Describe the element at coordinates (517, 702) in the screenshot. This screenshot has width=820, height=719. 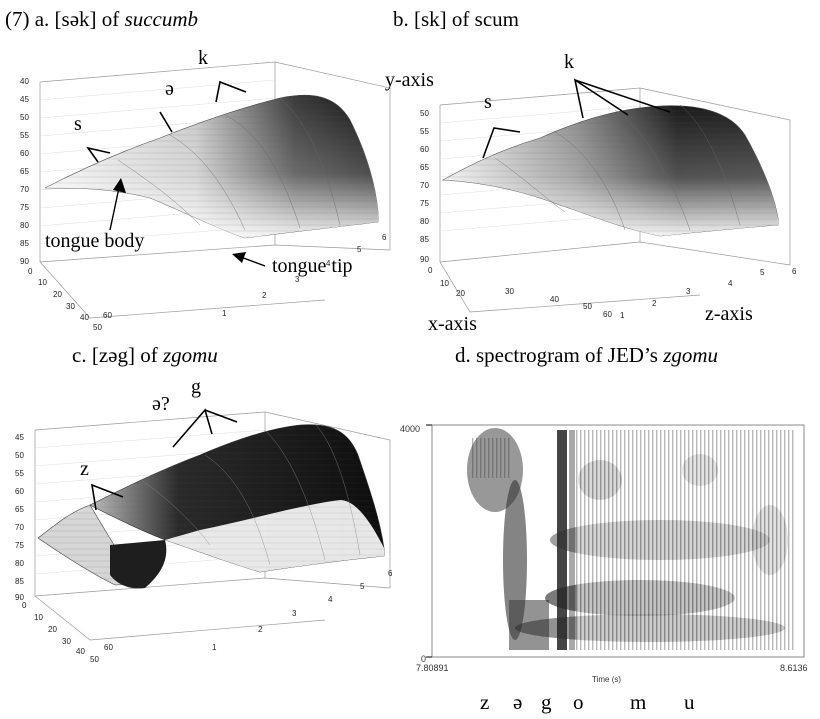
I see `segment-schwa: ə` at that location.